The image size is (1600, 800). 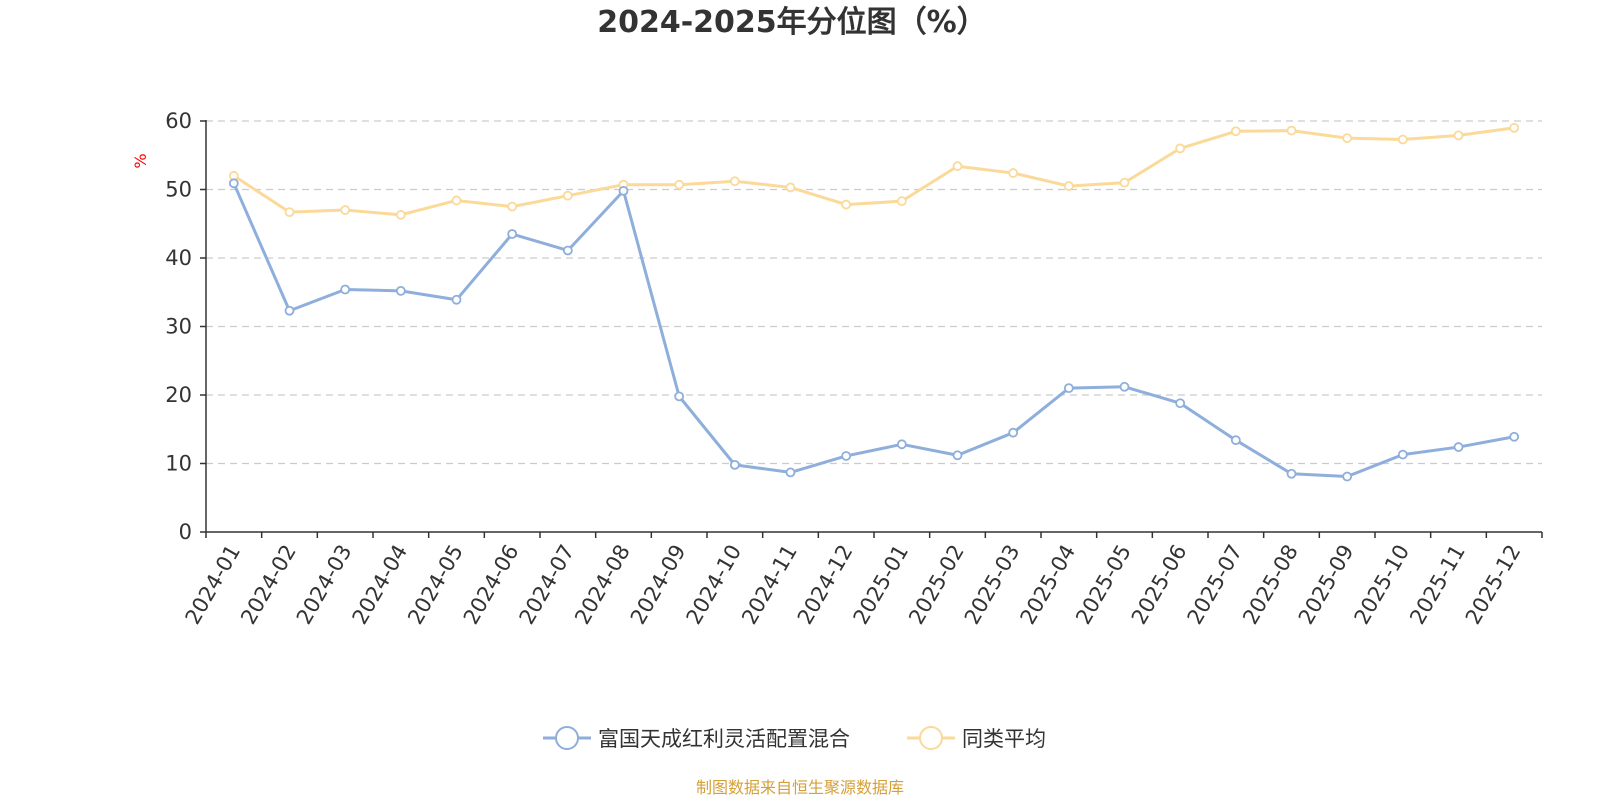 What do you see at coordinates (178, 395) in the screenshot?
I see `y-tick-label: 20` at bounding box center [178, 395].